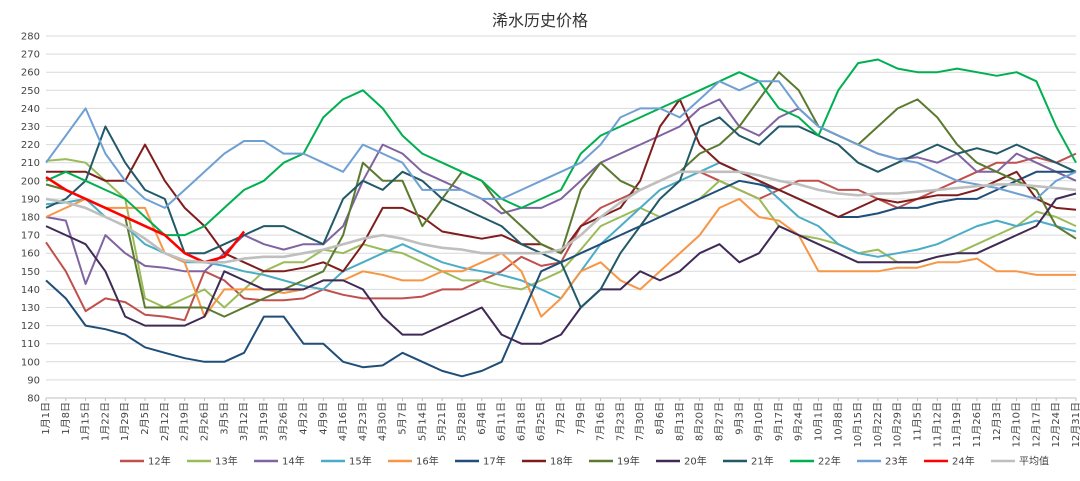 This screenshot has height=481, width=1080. Describe the element at coordinates (695, 461) in the screenshot. I see `legend-label-8: 20年` at that location.